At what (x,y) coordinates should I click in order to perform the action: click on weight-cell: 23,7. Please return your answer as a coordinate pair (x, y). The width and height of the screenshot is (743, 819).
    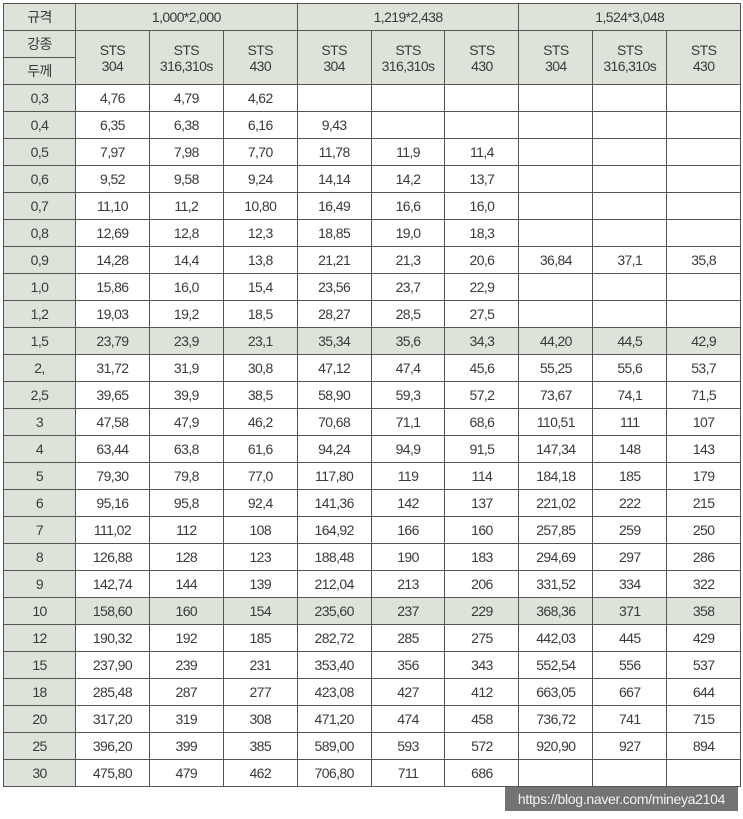
    Looking at the image, I should click on (408, 287).